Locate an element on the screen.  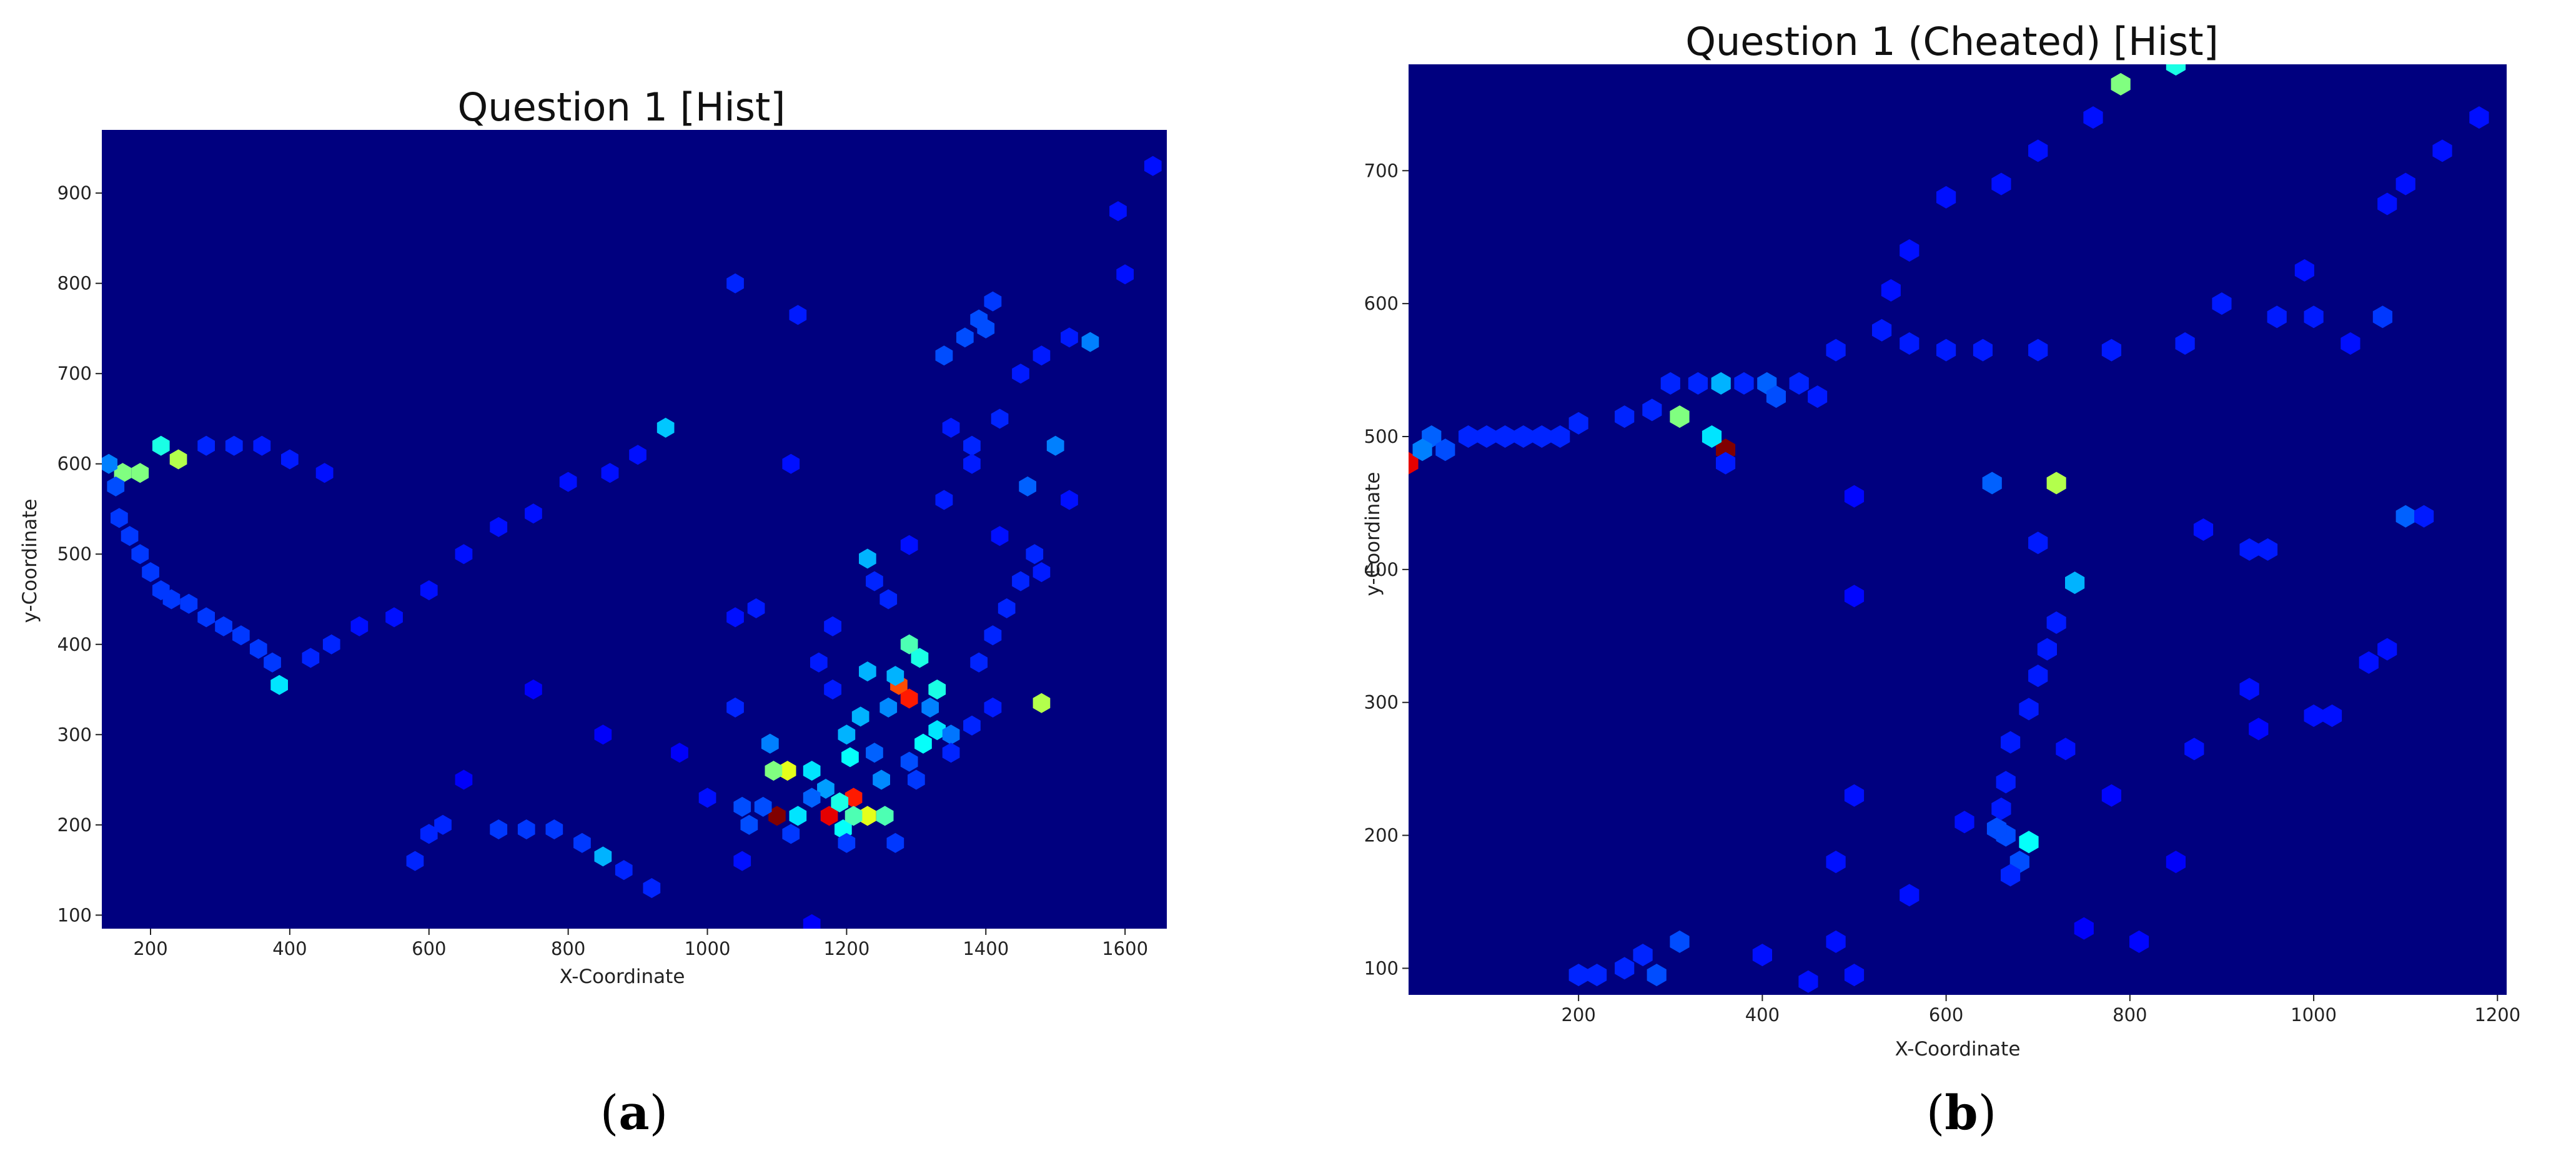
chart-a-y-tick-label: 700 is located at coordinates (74, 373).